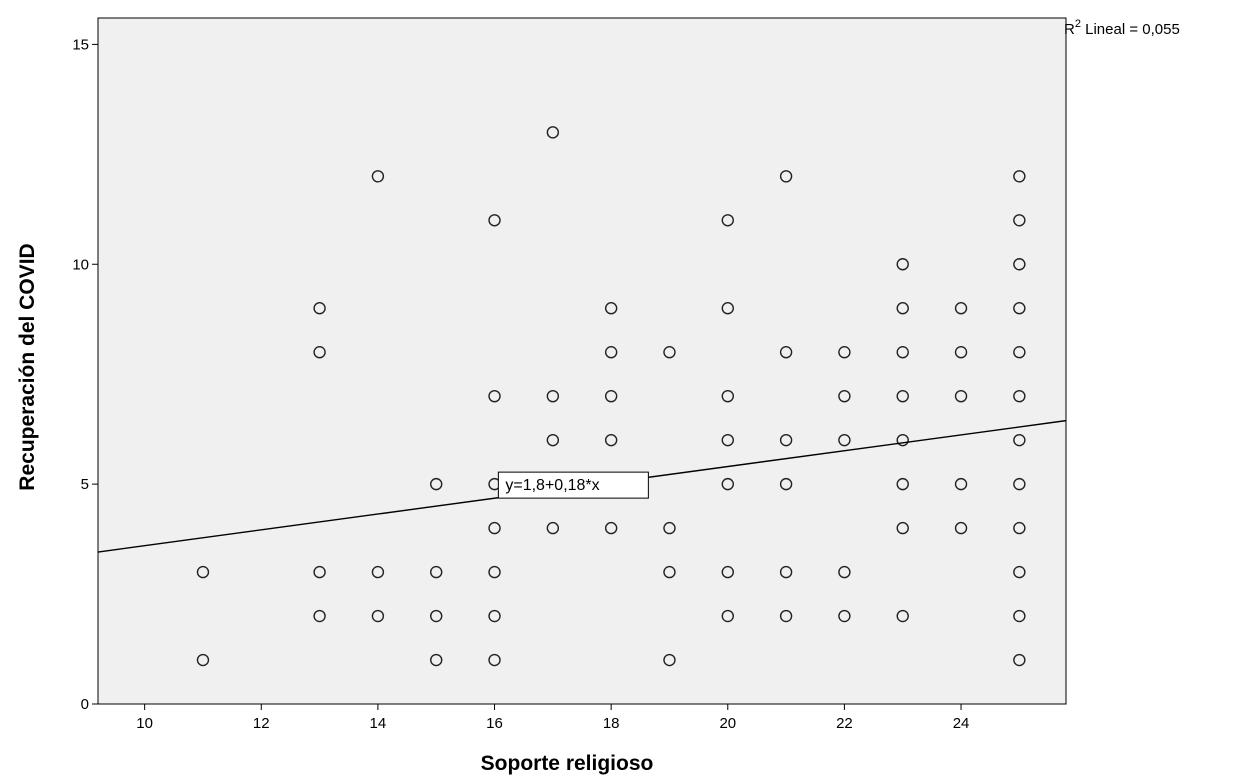 The image size is (1237, 776). Describe the element at coordinates (961, 723) in the screenshot. I see `x-tick-label: 24` at that location.